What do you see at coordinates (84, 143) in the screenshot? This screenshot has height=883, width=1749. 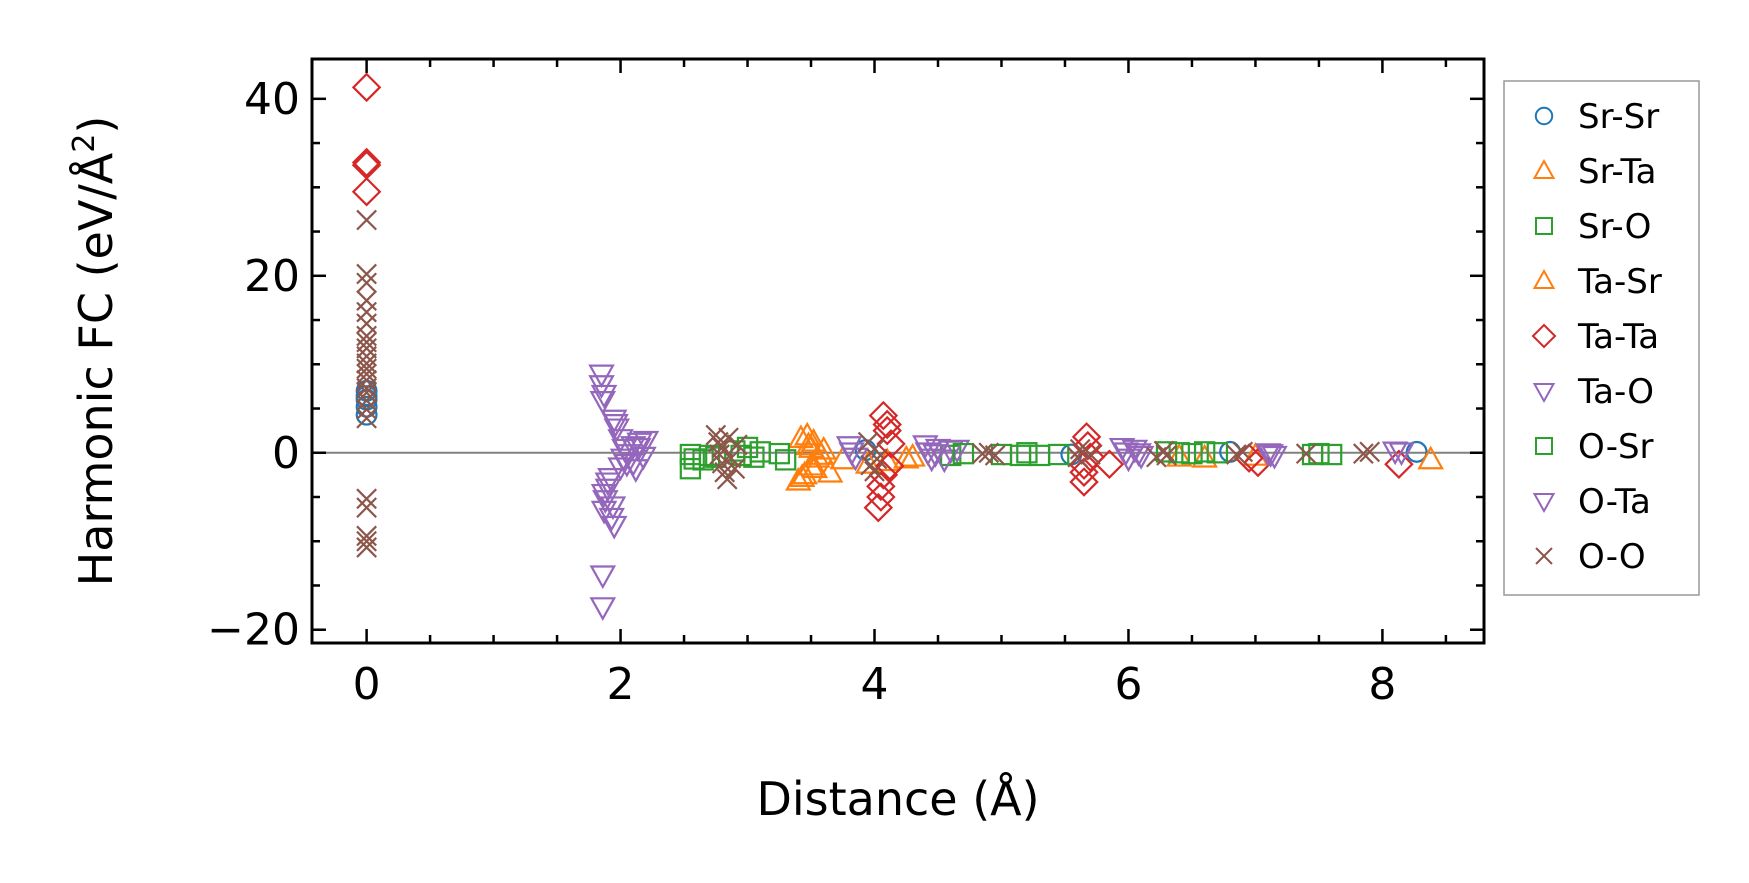 I see `y-axis-title-superscript: 2` at bounding box center [84, 143].